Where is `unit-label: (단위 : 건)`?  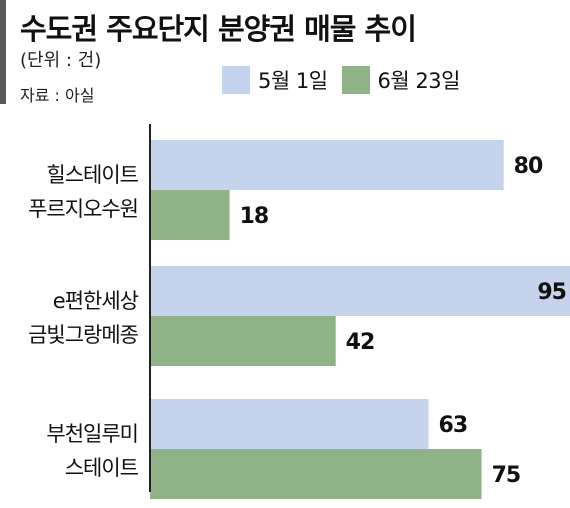
unit-label: (단위 : 건) is located at coordinates (61, 60).